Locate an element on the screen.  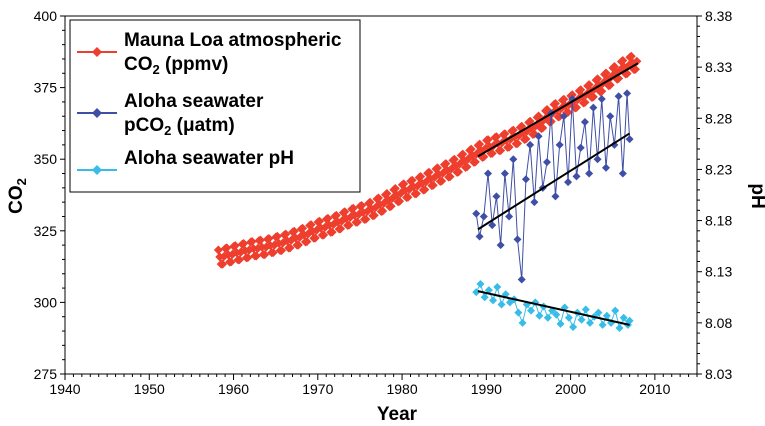
trend-line-aloha_pco2 is located at coordinates (554, 181).